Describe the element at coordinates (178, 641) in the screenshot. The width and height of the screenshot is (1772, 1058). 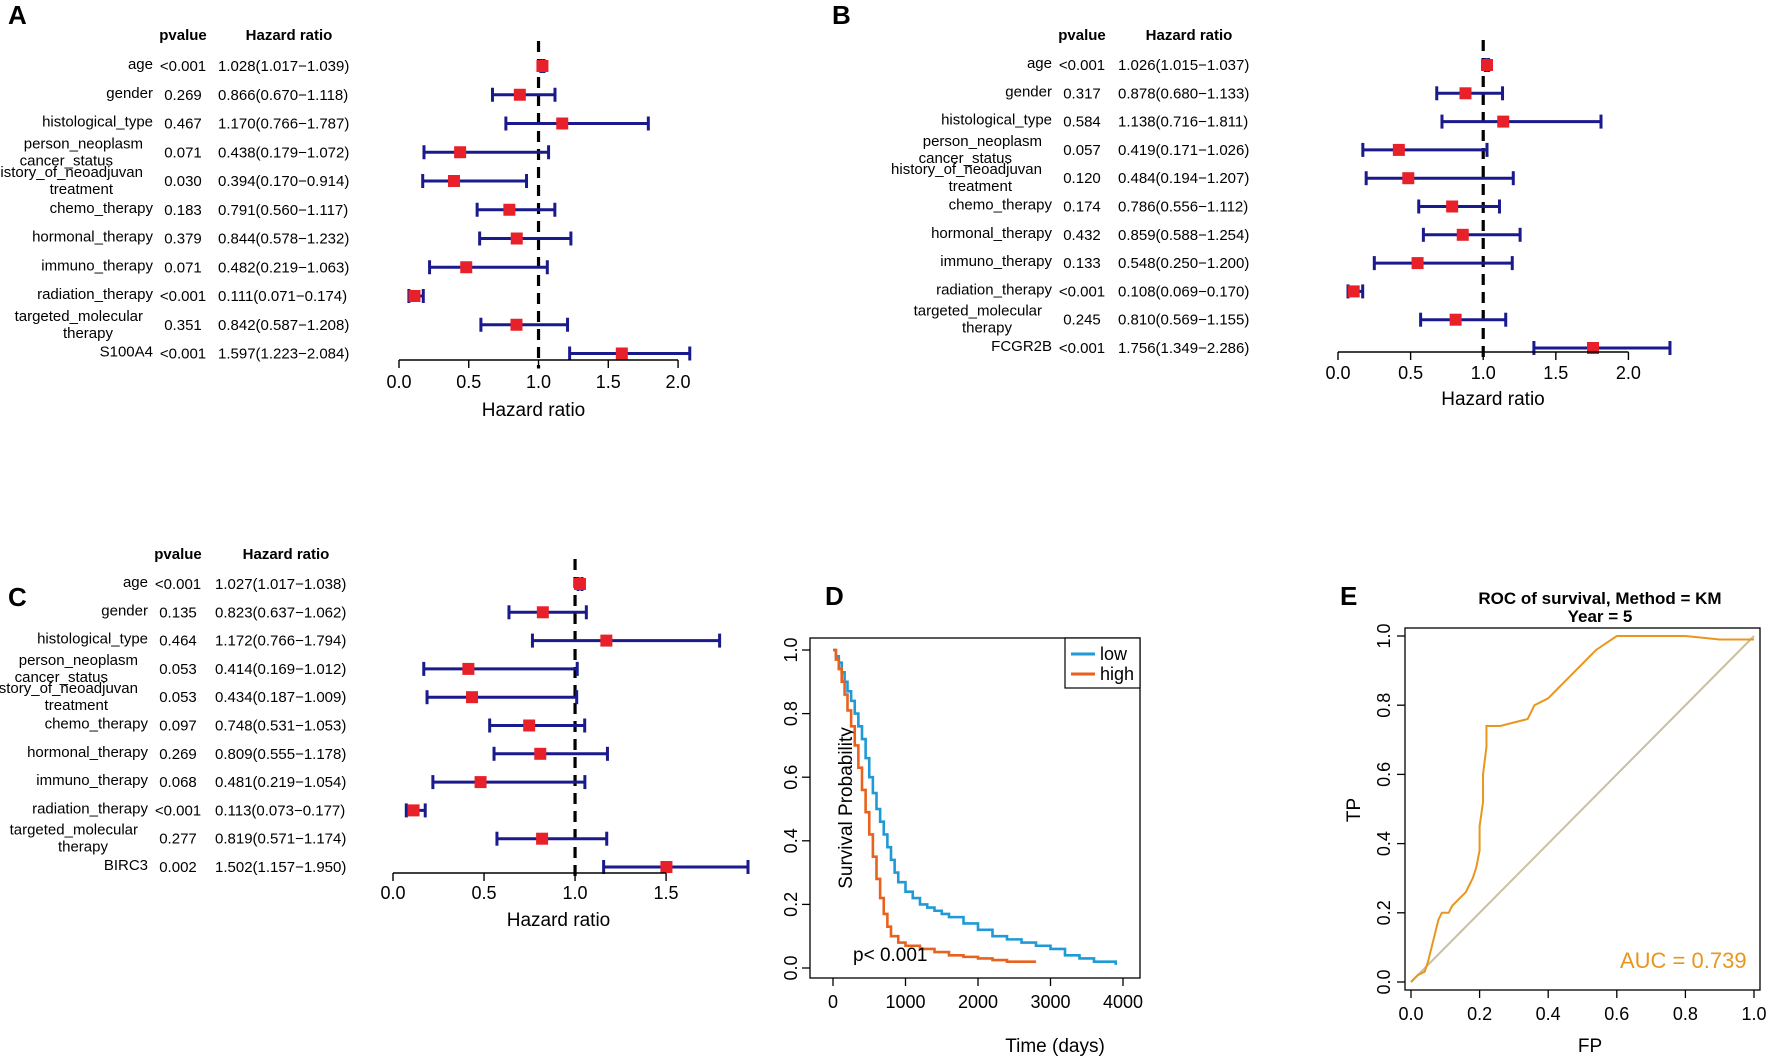
I see `panel-c-row-pvalue: 0.464` at that location.